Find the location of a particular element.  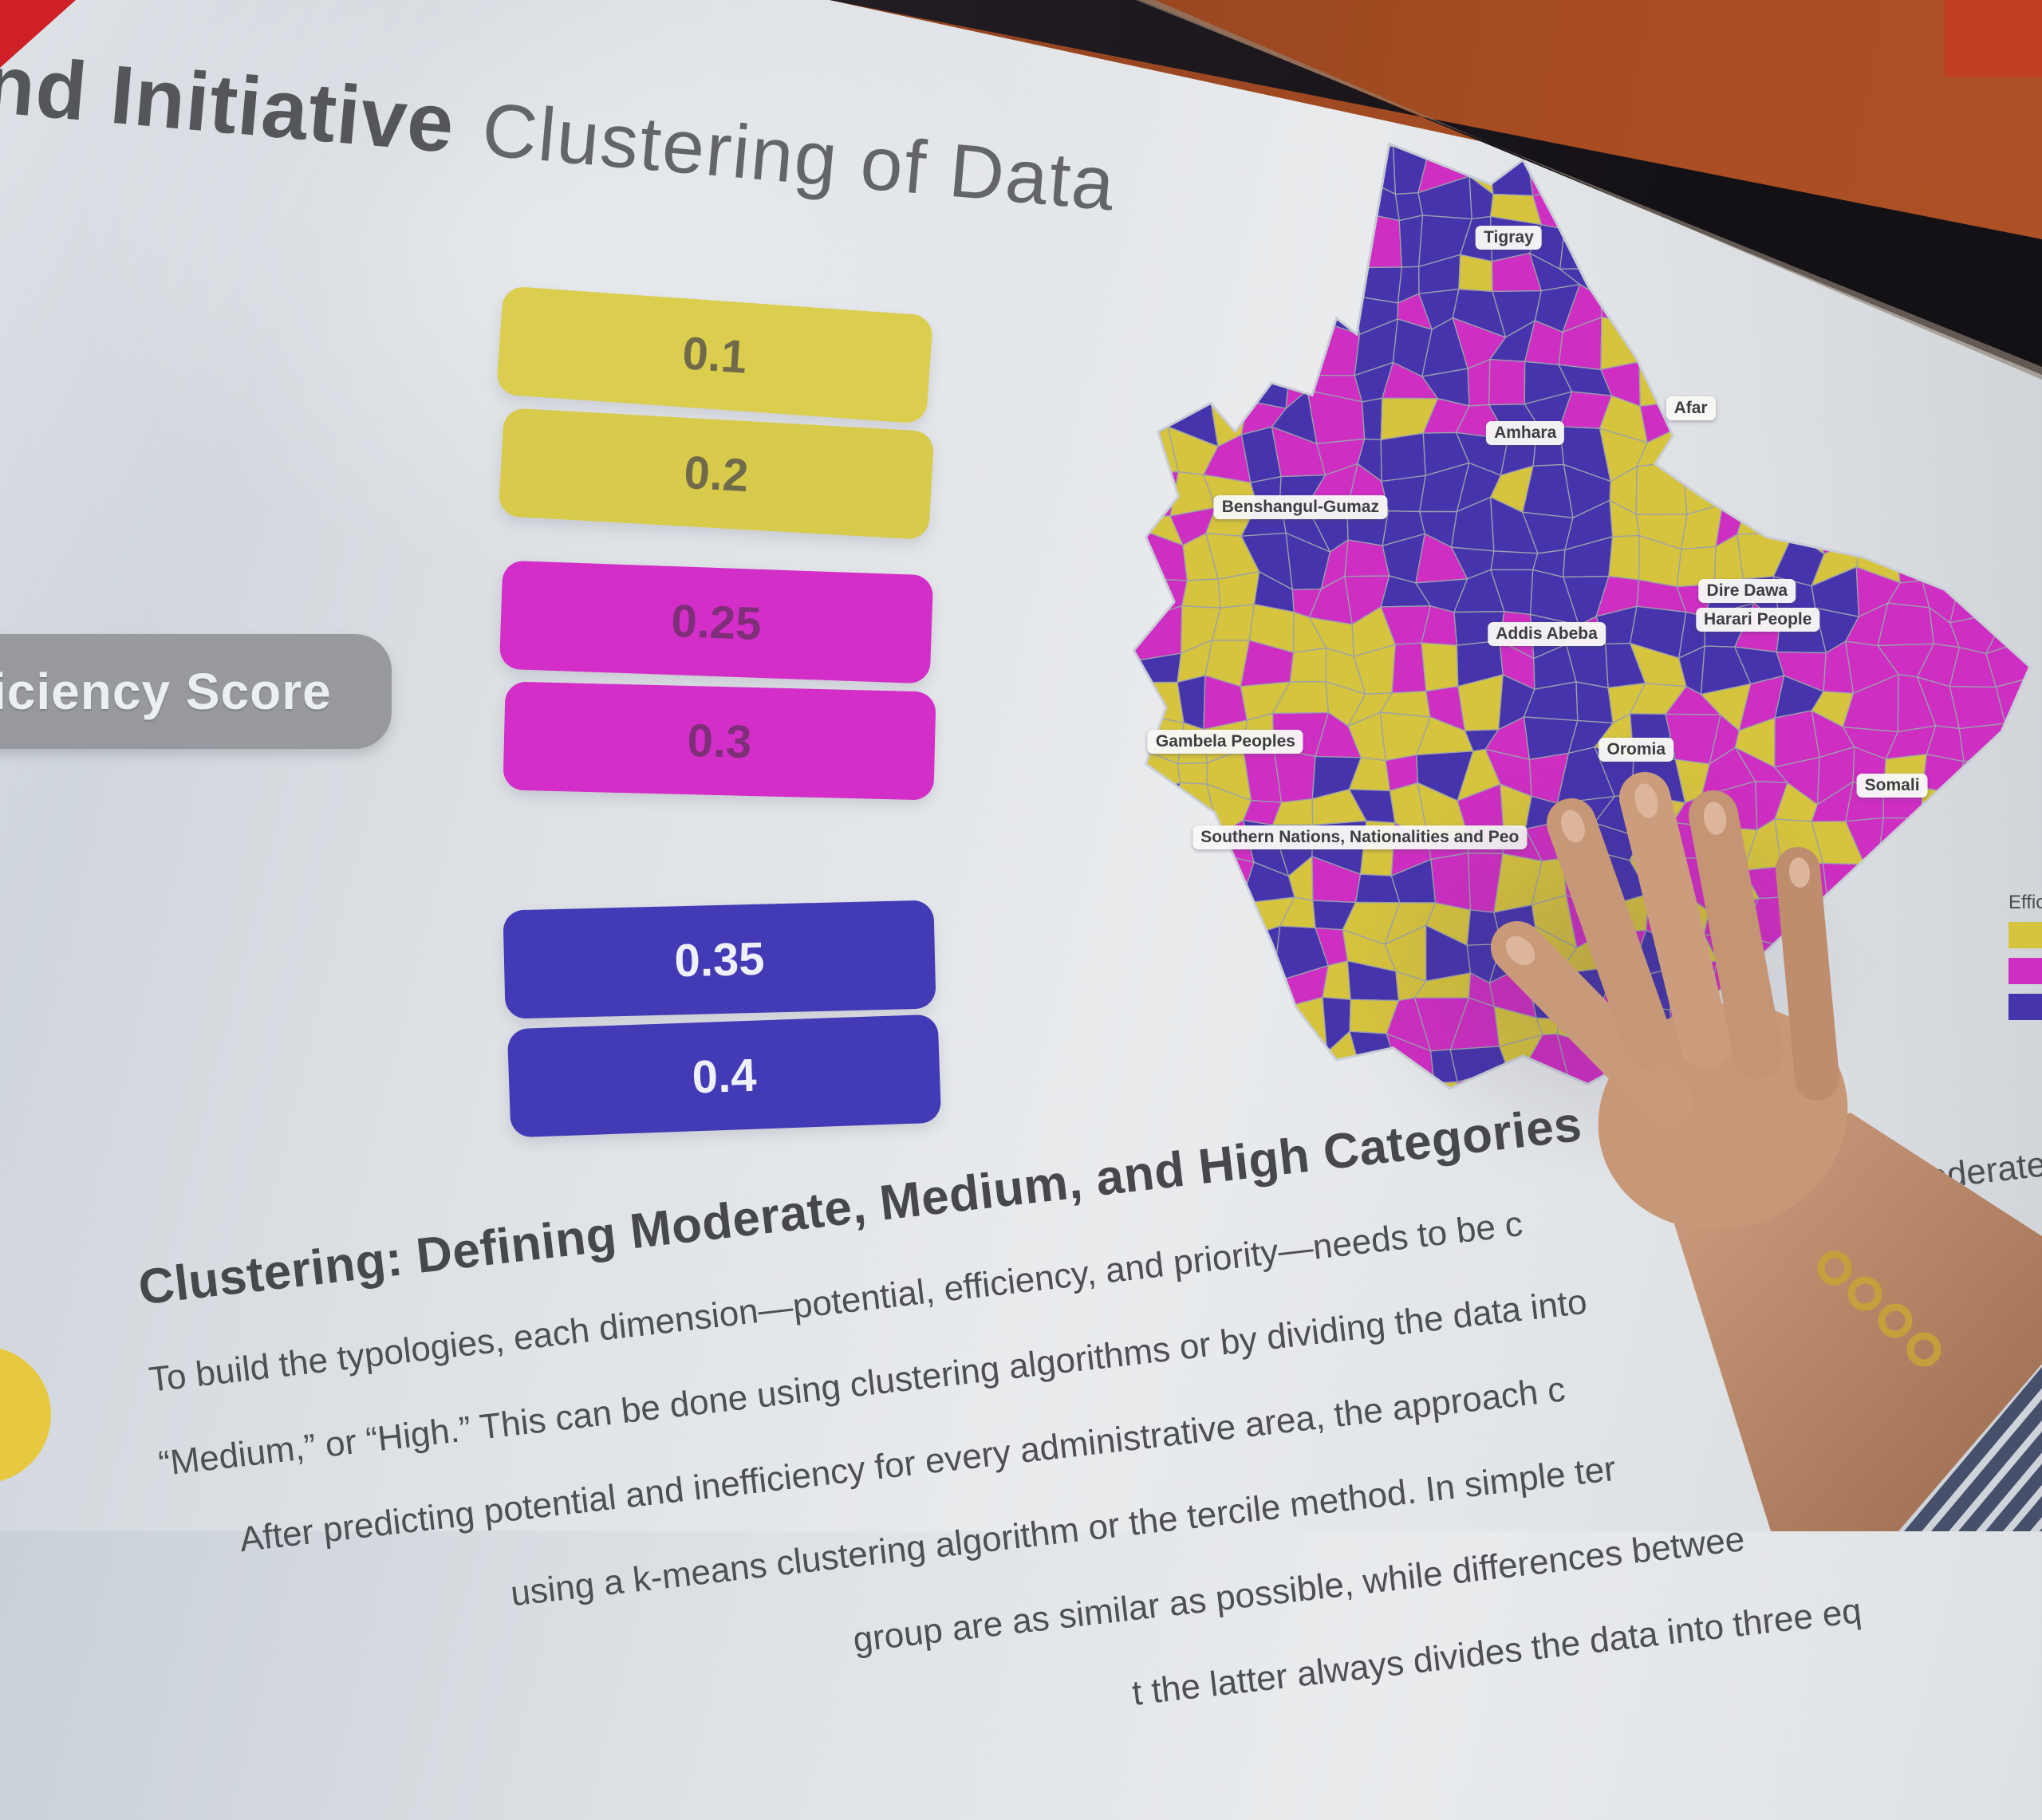

slide-title-bold: nd Initiative is located at coordinates (229, 104).